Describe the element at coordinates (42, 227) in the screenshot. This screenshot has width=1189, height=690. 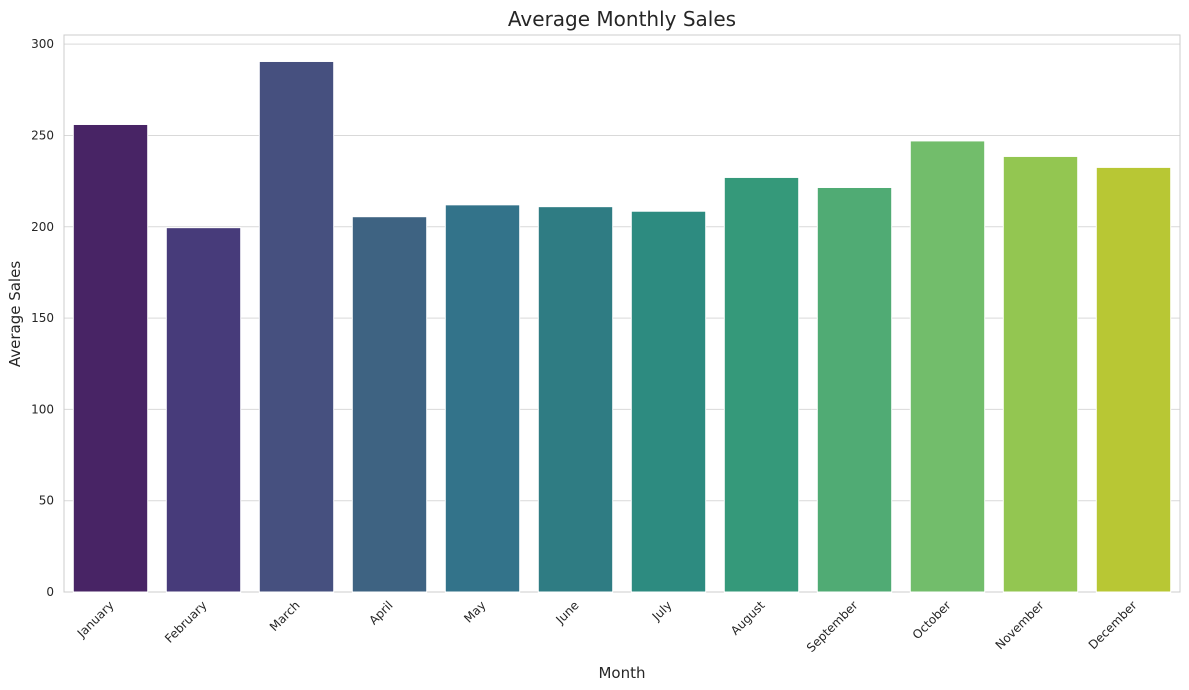
I see `y-tick-label: 200` at that location.